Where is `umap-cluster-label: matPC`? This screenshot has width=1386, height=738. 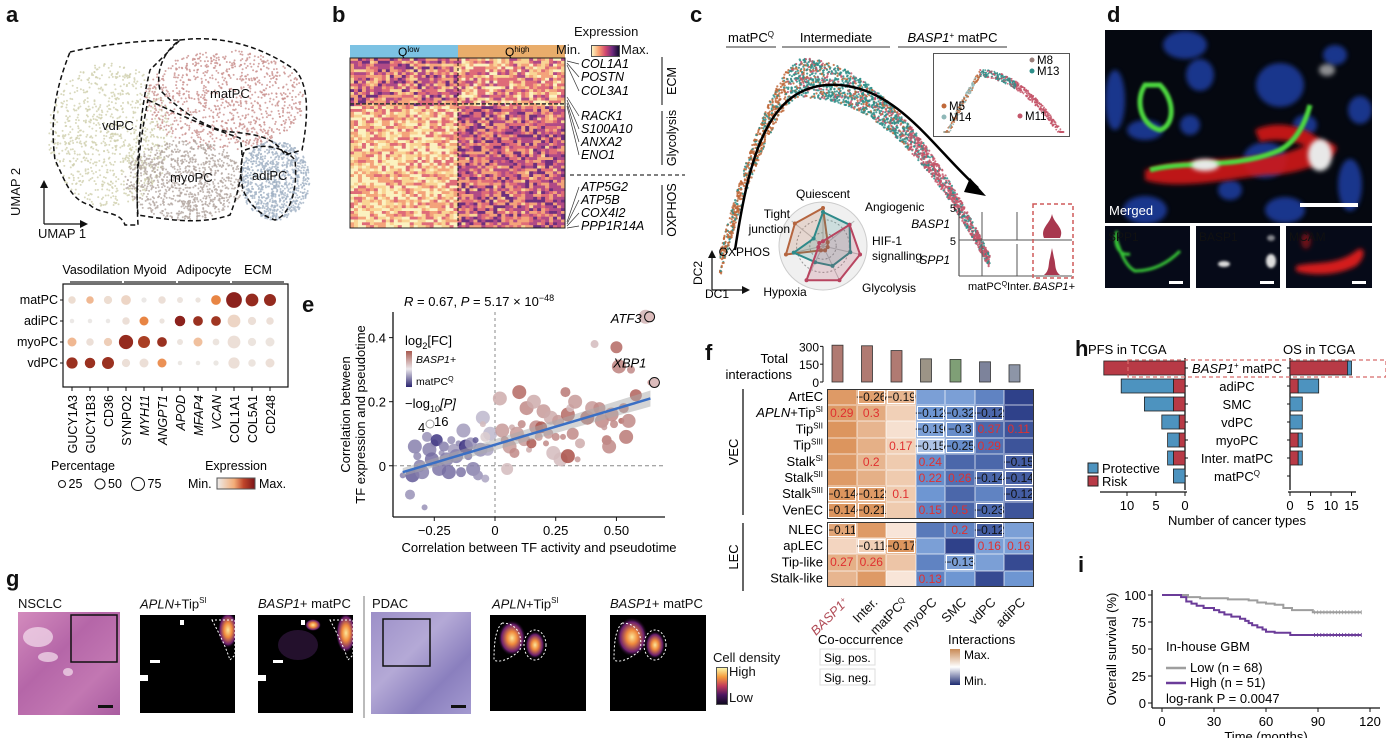
umap-cluster-label: matPC is located at coordinates (230, 93).